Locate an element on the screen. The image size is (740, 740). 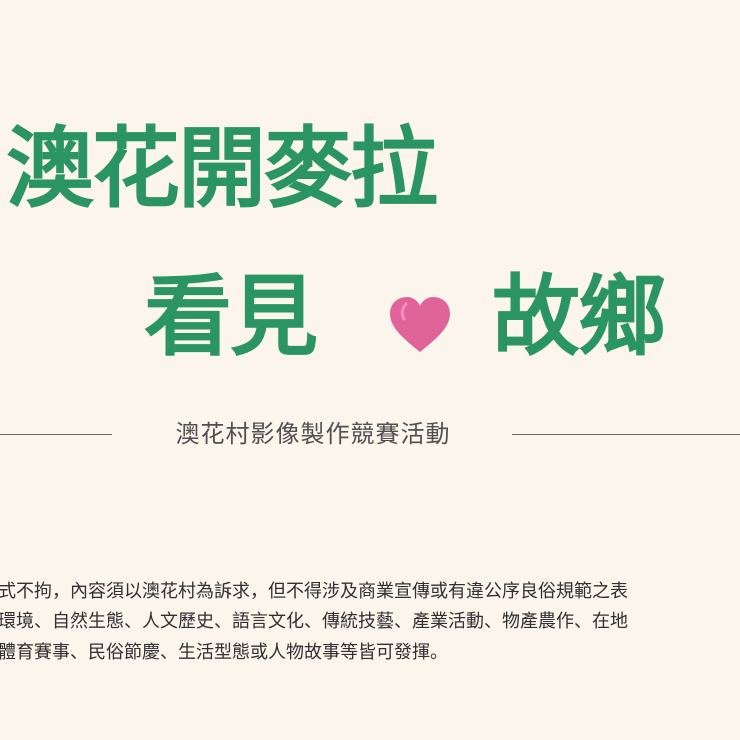
divider-left is located at coordinates (56, 434).